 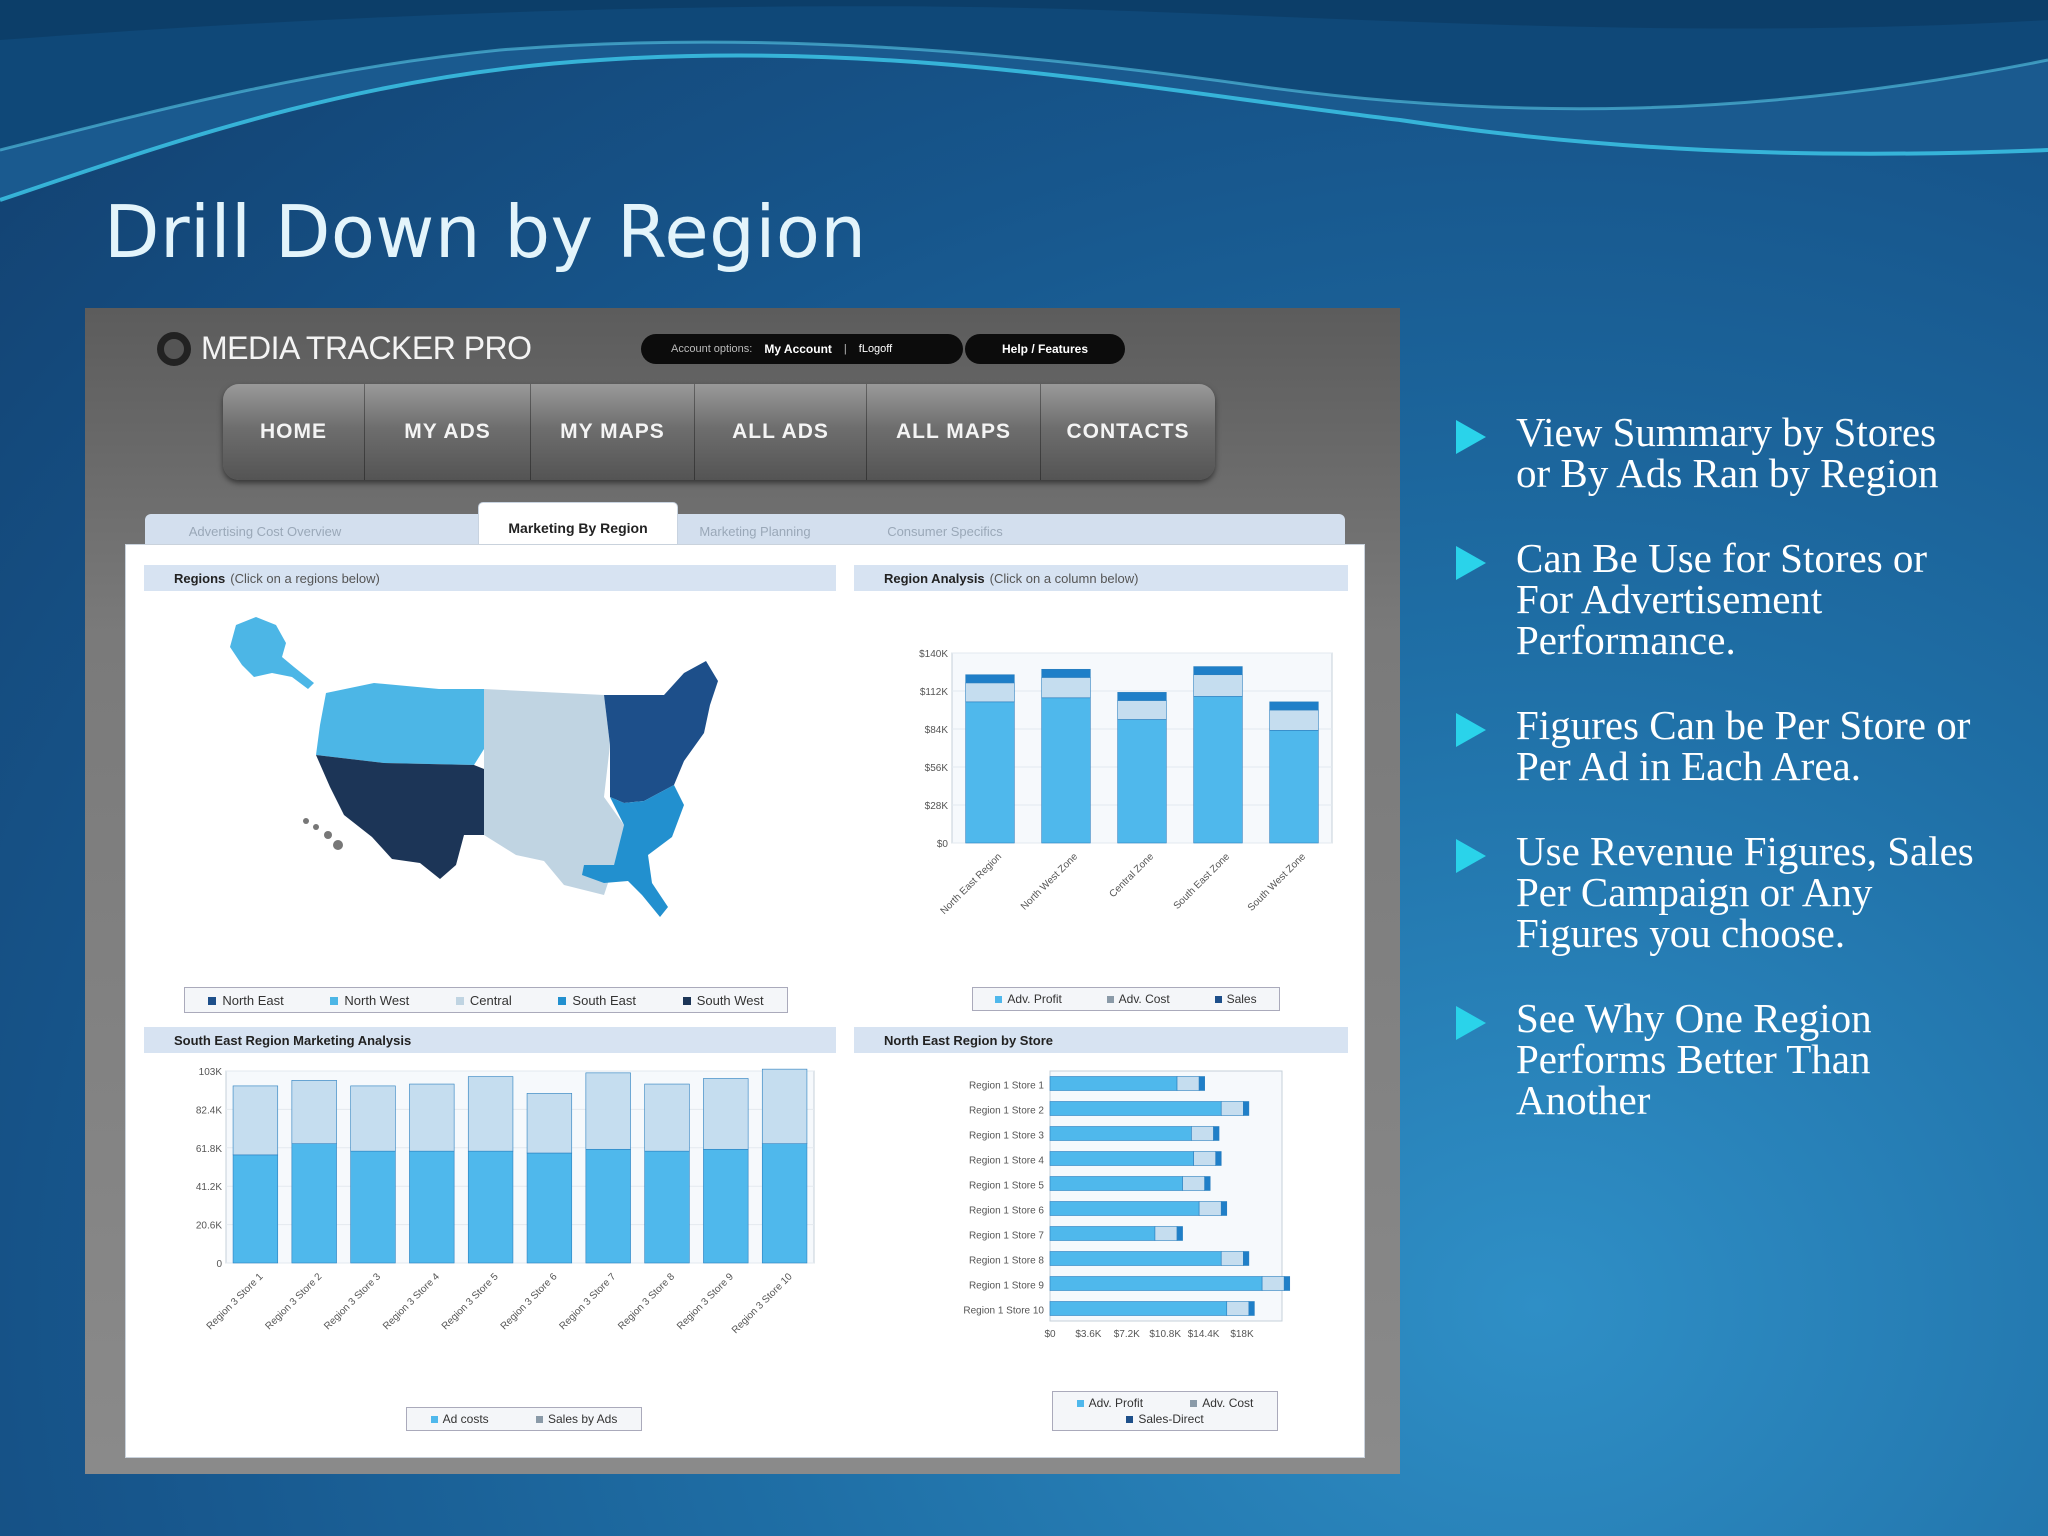 What do you see at coordinates (400, 817) in the screenshot?
I see `region-south-west` at bounding box center [400, 817].